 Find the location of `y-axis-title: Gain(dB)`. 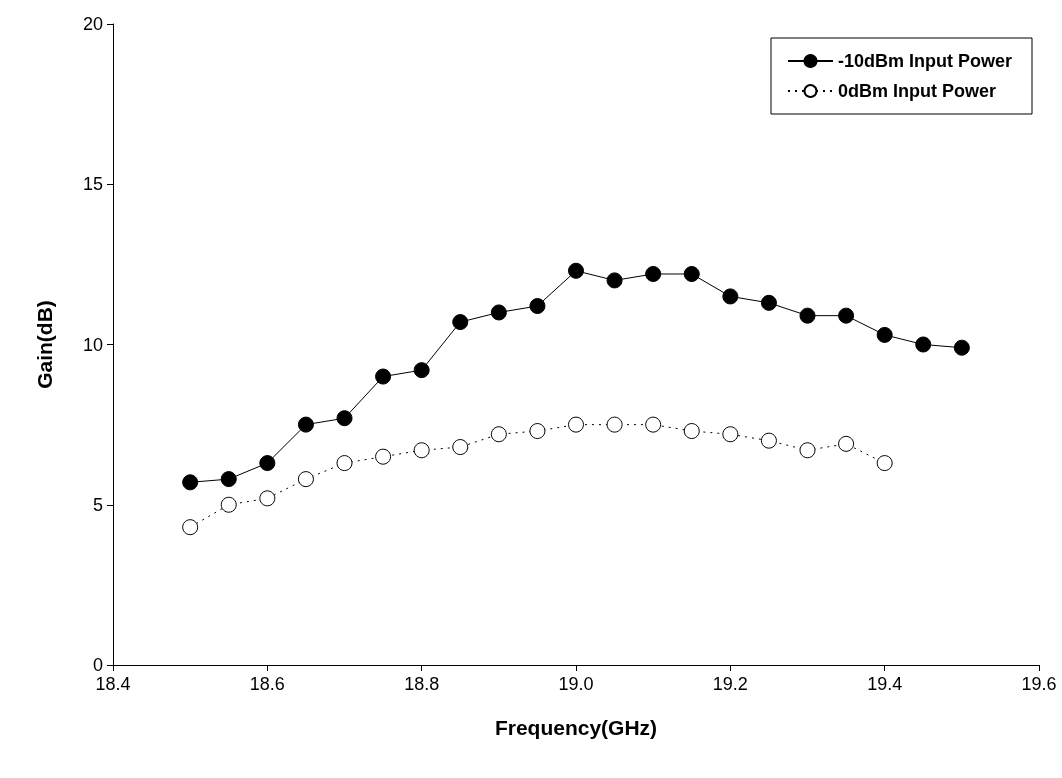

y-axis-title: Gain(dB) is located at coordinates (44, 344).